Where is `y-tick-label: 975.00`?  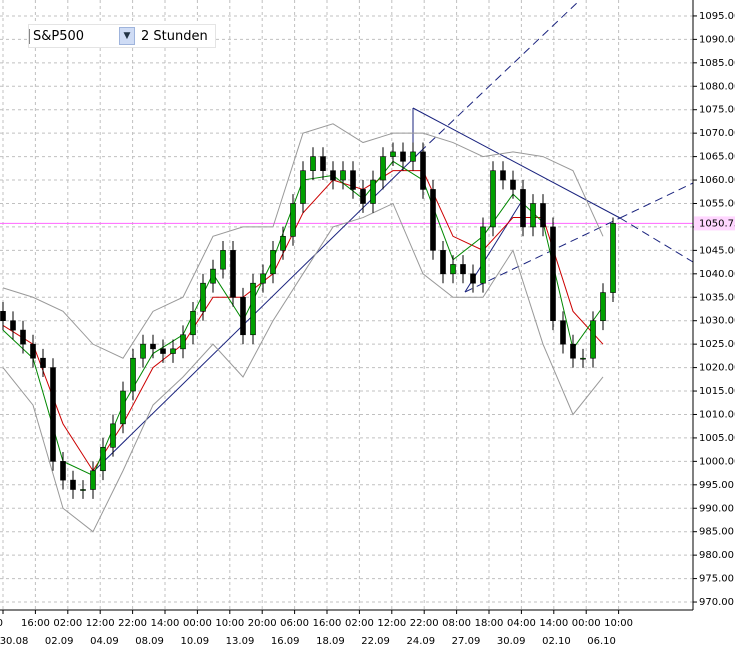 y-tick-label: 975.00 is located at coordinates (716, 579).